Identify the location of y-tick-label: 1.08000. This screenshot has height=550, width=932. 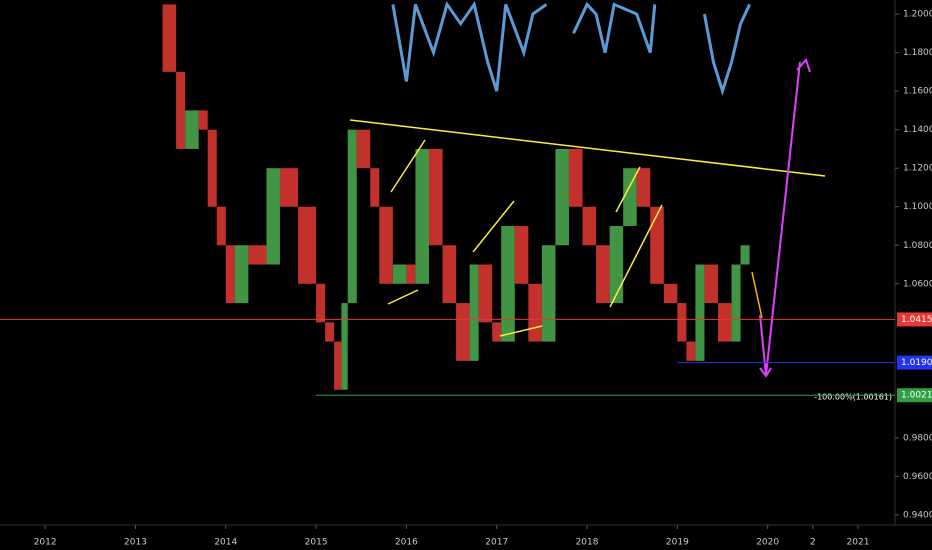
(917, 246).